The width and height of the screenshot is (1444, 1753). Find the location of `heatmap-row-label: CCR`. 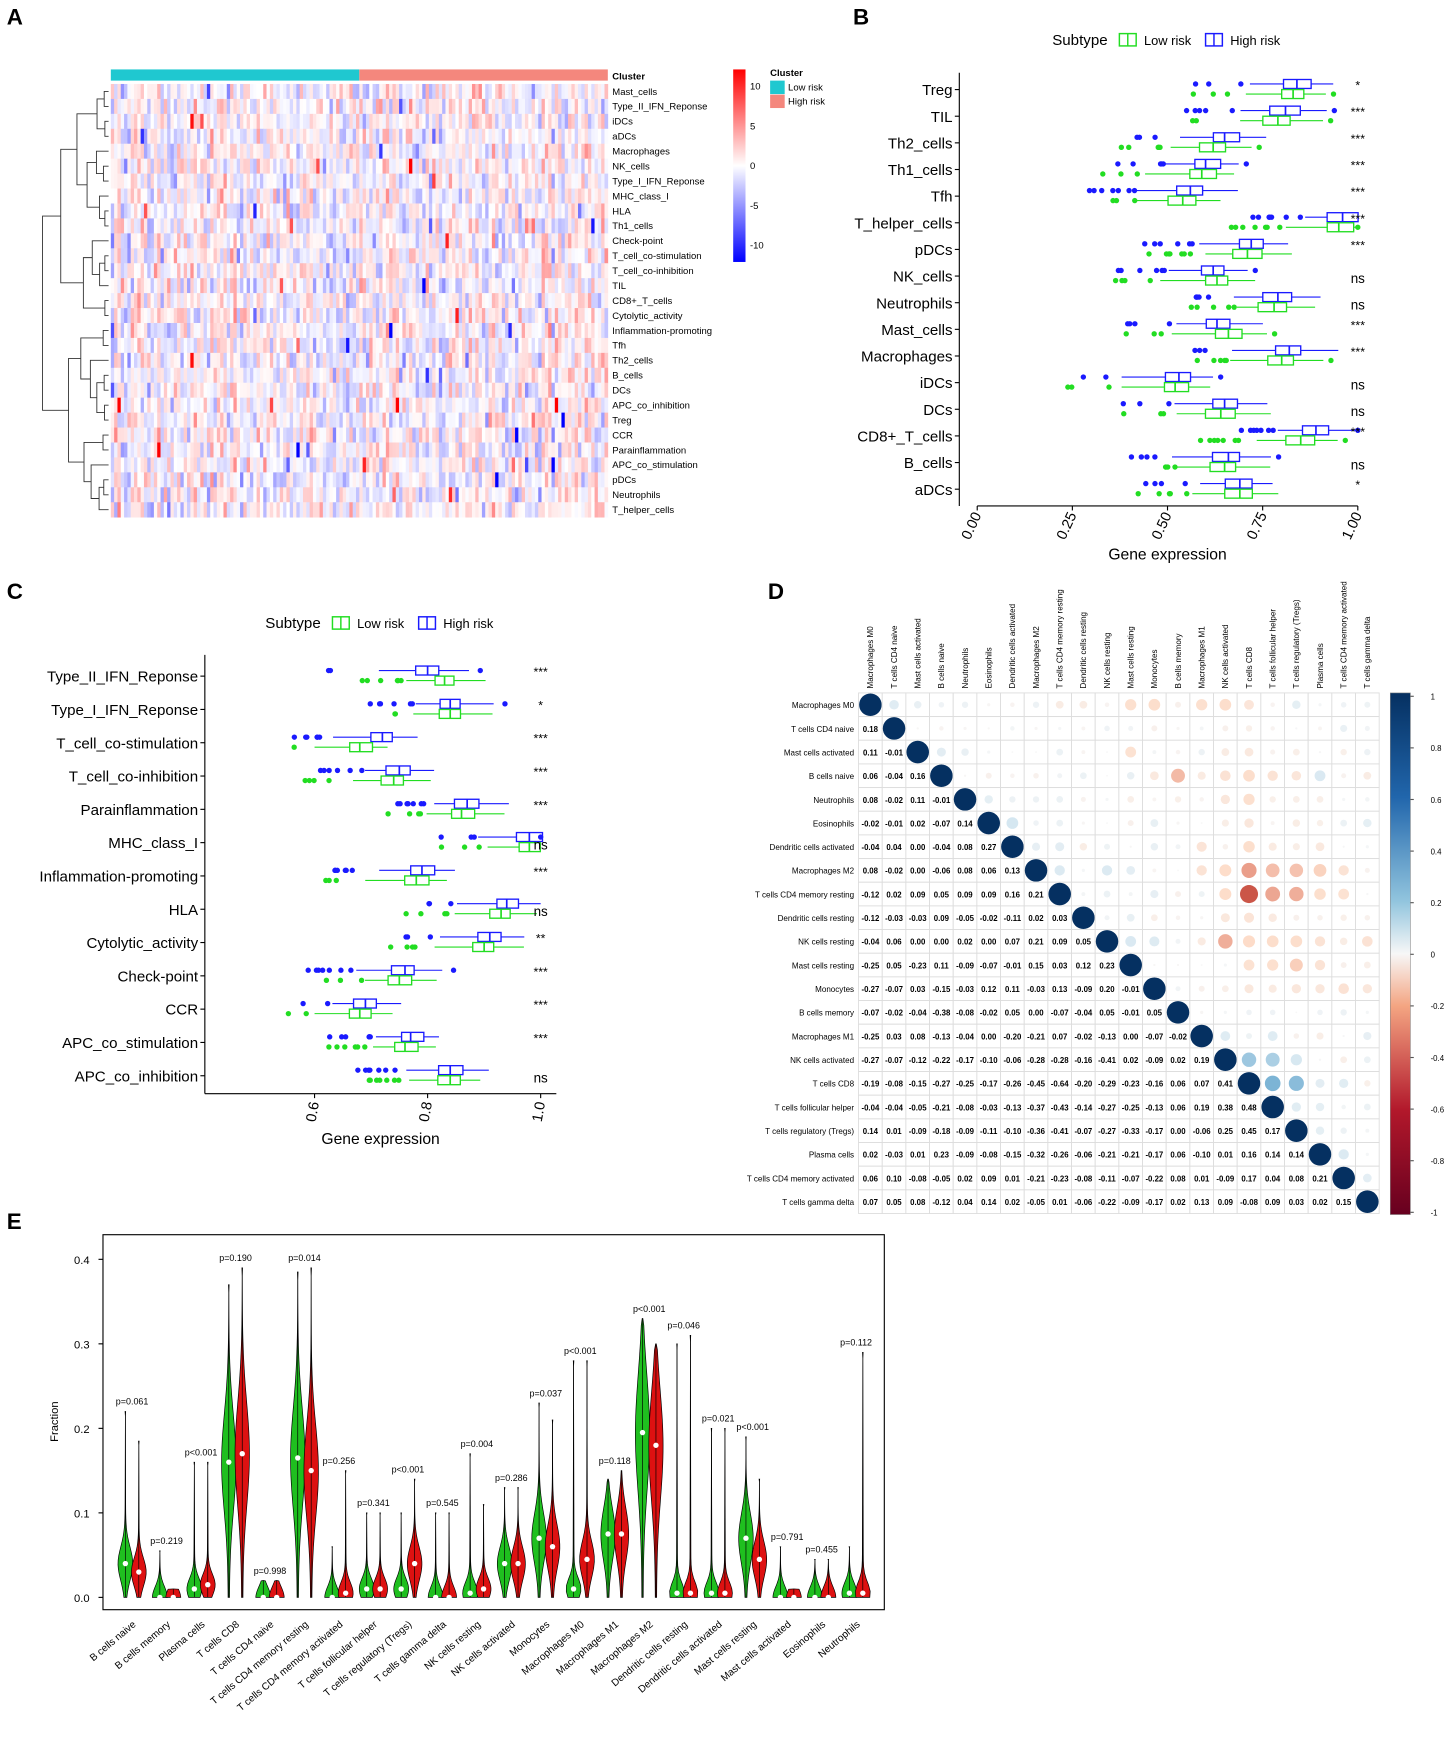

heatmap-row-label: CCR is located at coordinates (622, 435).